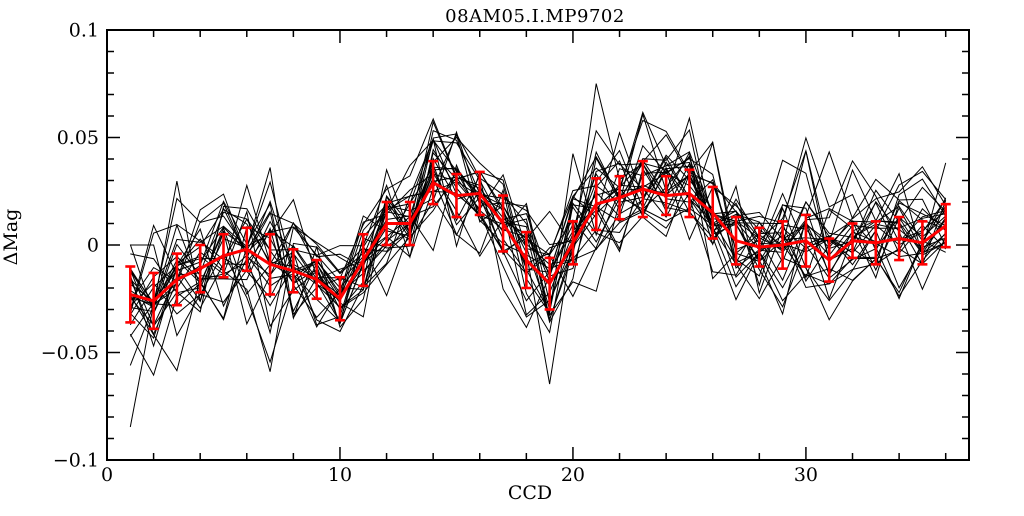 The image size is (1024, 516). I want to click on x-axis-label: CCD, so click(530, 493).